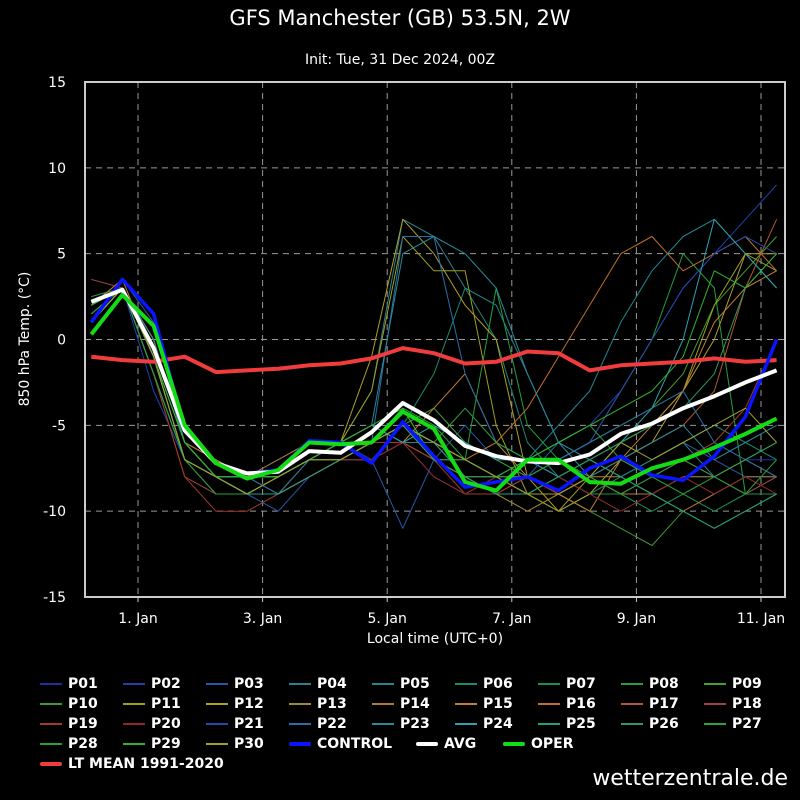  What do you see at coordinates (166, 684) in the screenshot?
I see `legend-label: P02` at bounding box center [166, 684].